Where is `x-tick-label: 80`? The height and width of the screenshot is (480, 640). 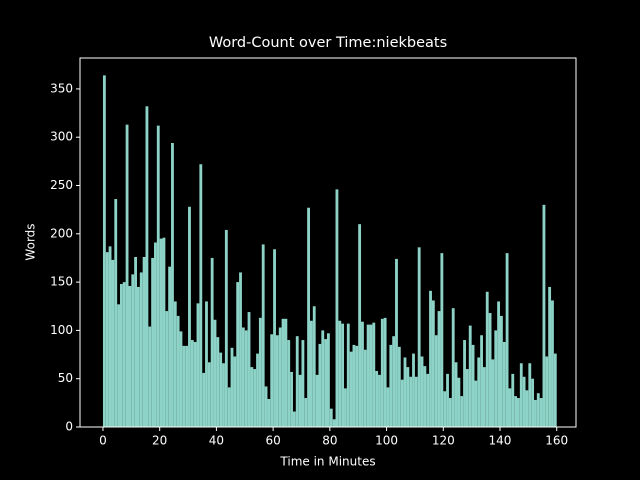
x-tick-label: 80 is located at coordinates (329, 441).